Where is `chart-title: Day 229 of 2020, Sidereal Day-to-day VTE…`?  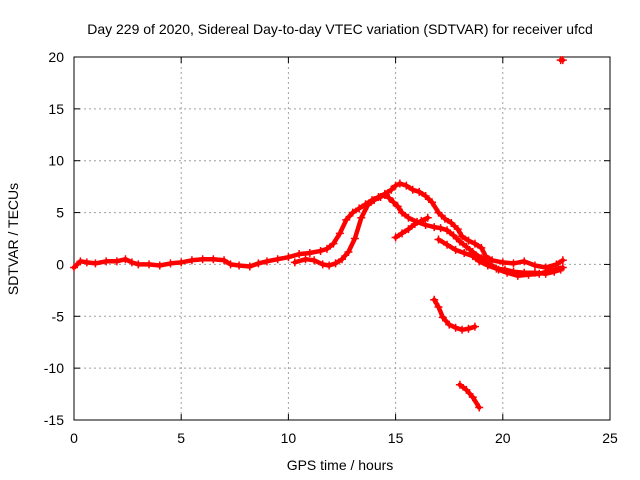 chart-title: Day 229 of 2020, Sidereal Day-to-day VTE… is located at coordinates (340, 29).